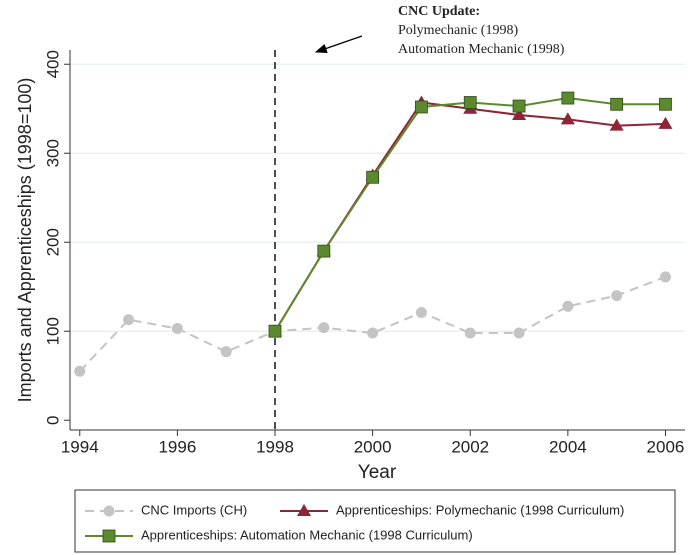 This screenshot has height=555, width=690. Describe the element at coordinates (568, 446) in the screenshot. I see `x-tick-label: 2004` at that location.